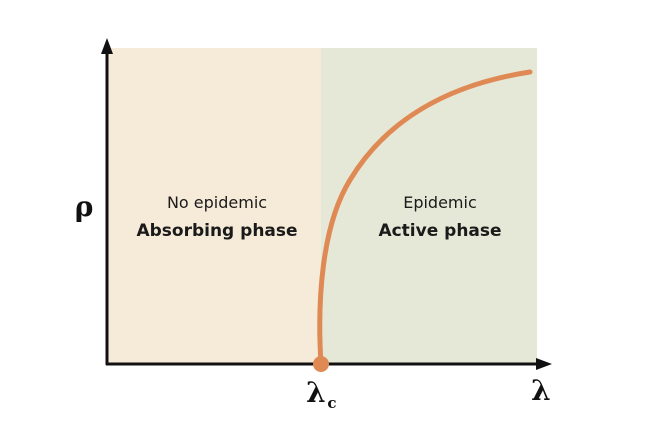  Describe the element at coordinates (544, 364) in the screenshot. I see `x-axis-arrowhead` at that location.